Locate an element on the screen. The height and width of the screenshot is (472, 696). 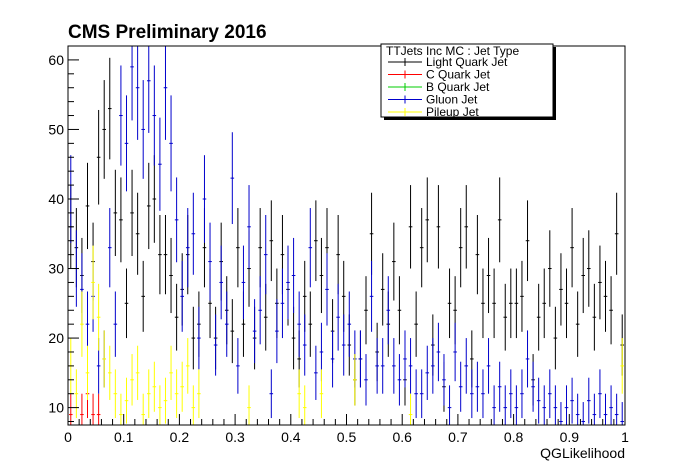
legend-entry: Gluon Jet is located at coordinates (433, 100).